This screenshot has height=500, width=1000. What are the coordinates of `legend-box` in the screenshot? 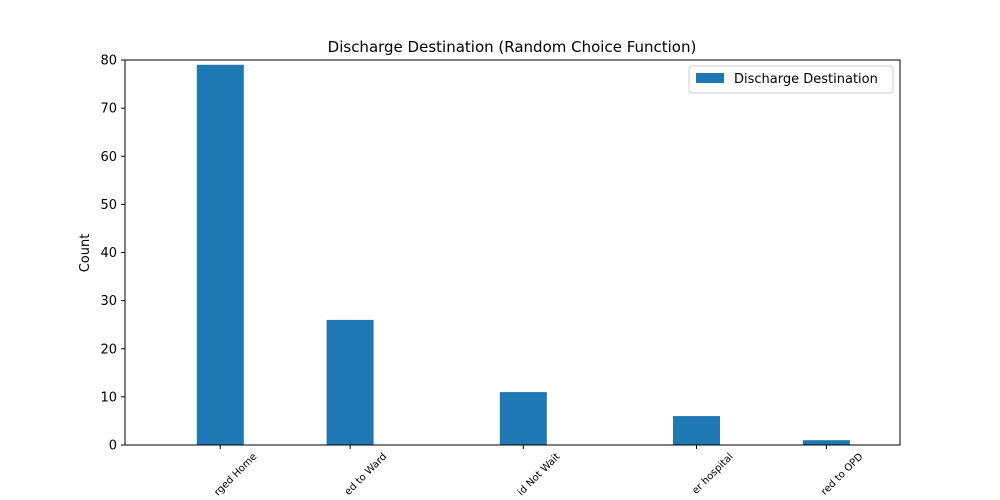 It's located at (791, 79).